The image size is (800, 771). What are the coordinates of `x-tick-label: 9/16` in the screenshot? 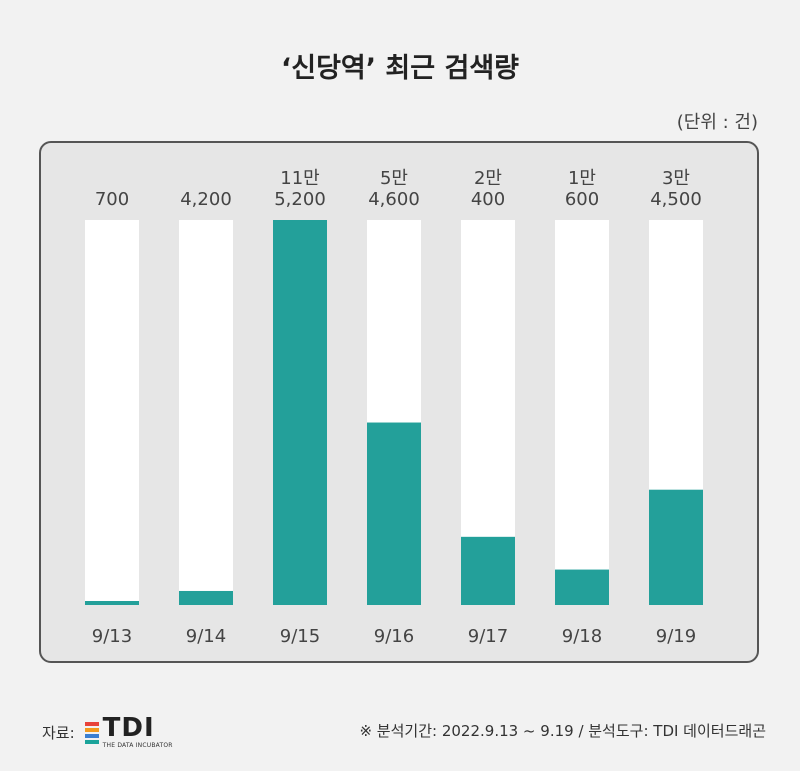 It's located at (394, 636).